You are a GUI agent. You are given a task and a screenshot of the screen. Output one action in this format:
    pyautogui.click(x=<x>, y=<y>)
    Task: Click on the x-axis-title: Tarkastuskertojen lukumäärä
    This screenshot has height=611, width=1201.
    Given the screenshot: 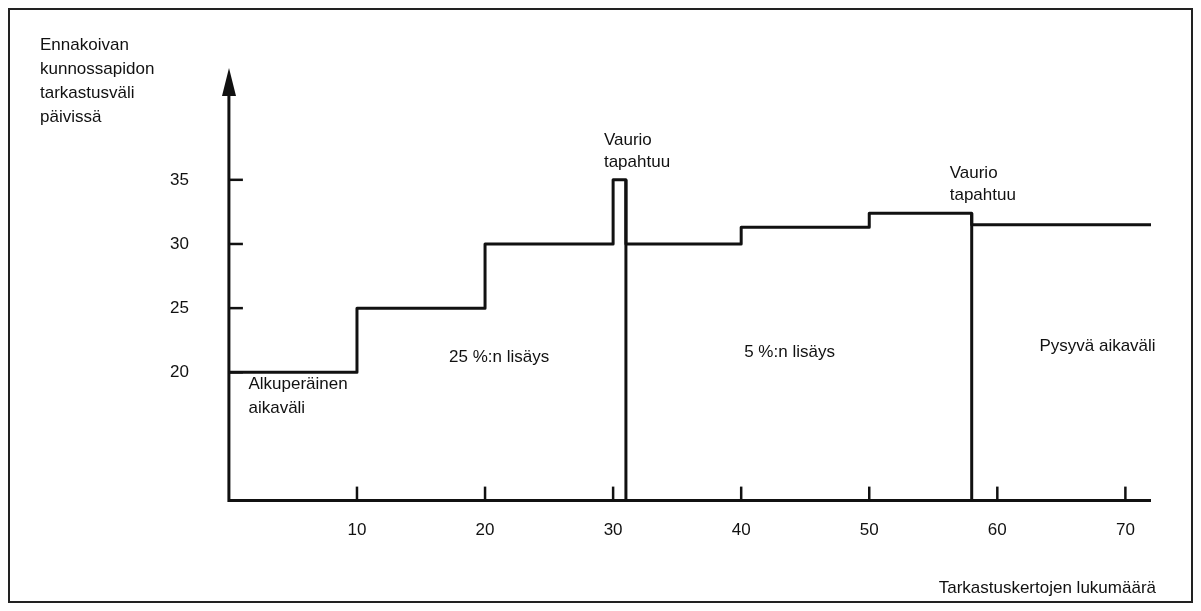 What is the action you would take?
    pyautogui.click(x=1047, y=588)
    